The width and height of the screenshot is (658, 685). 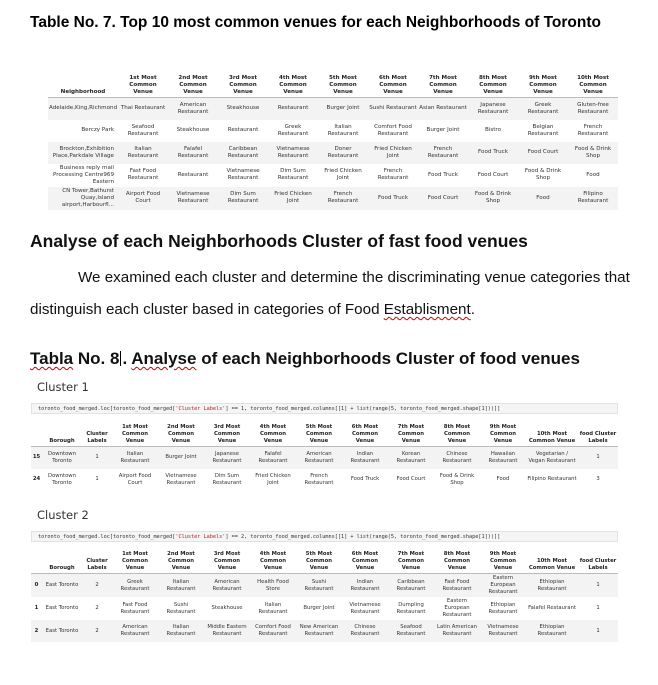 I want to click on table-cell: Gluten-free Restaurant, so click(x=593, y=108).